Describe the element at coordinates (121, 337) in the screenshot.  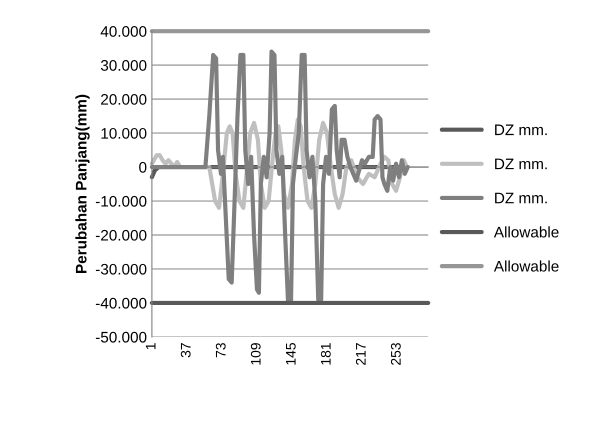
I see `y-tick-label: -50.000` at that location.